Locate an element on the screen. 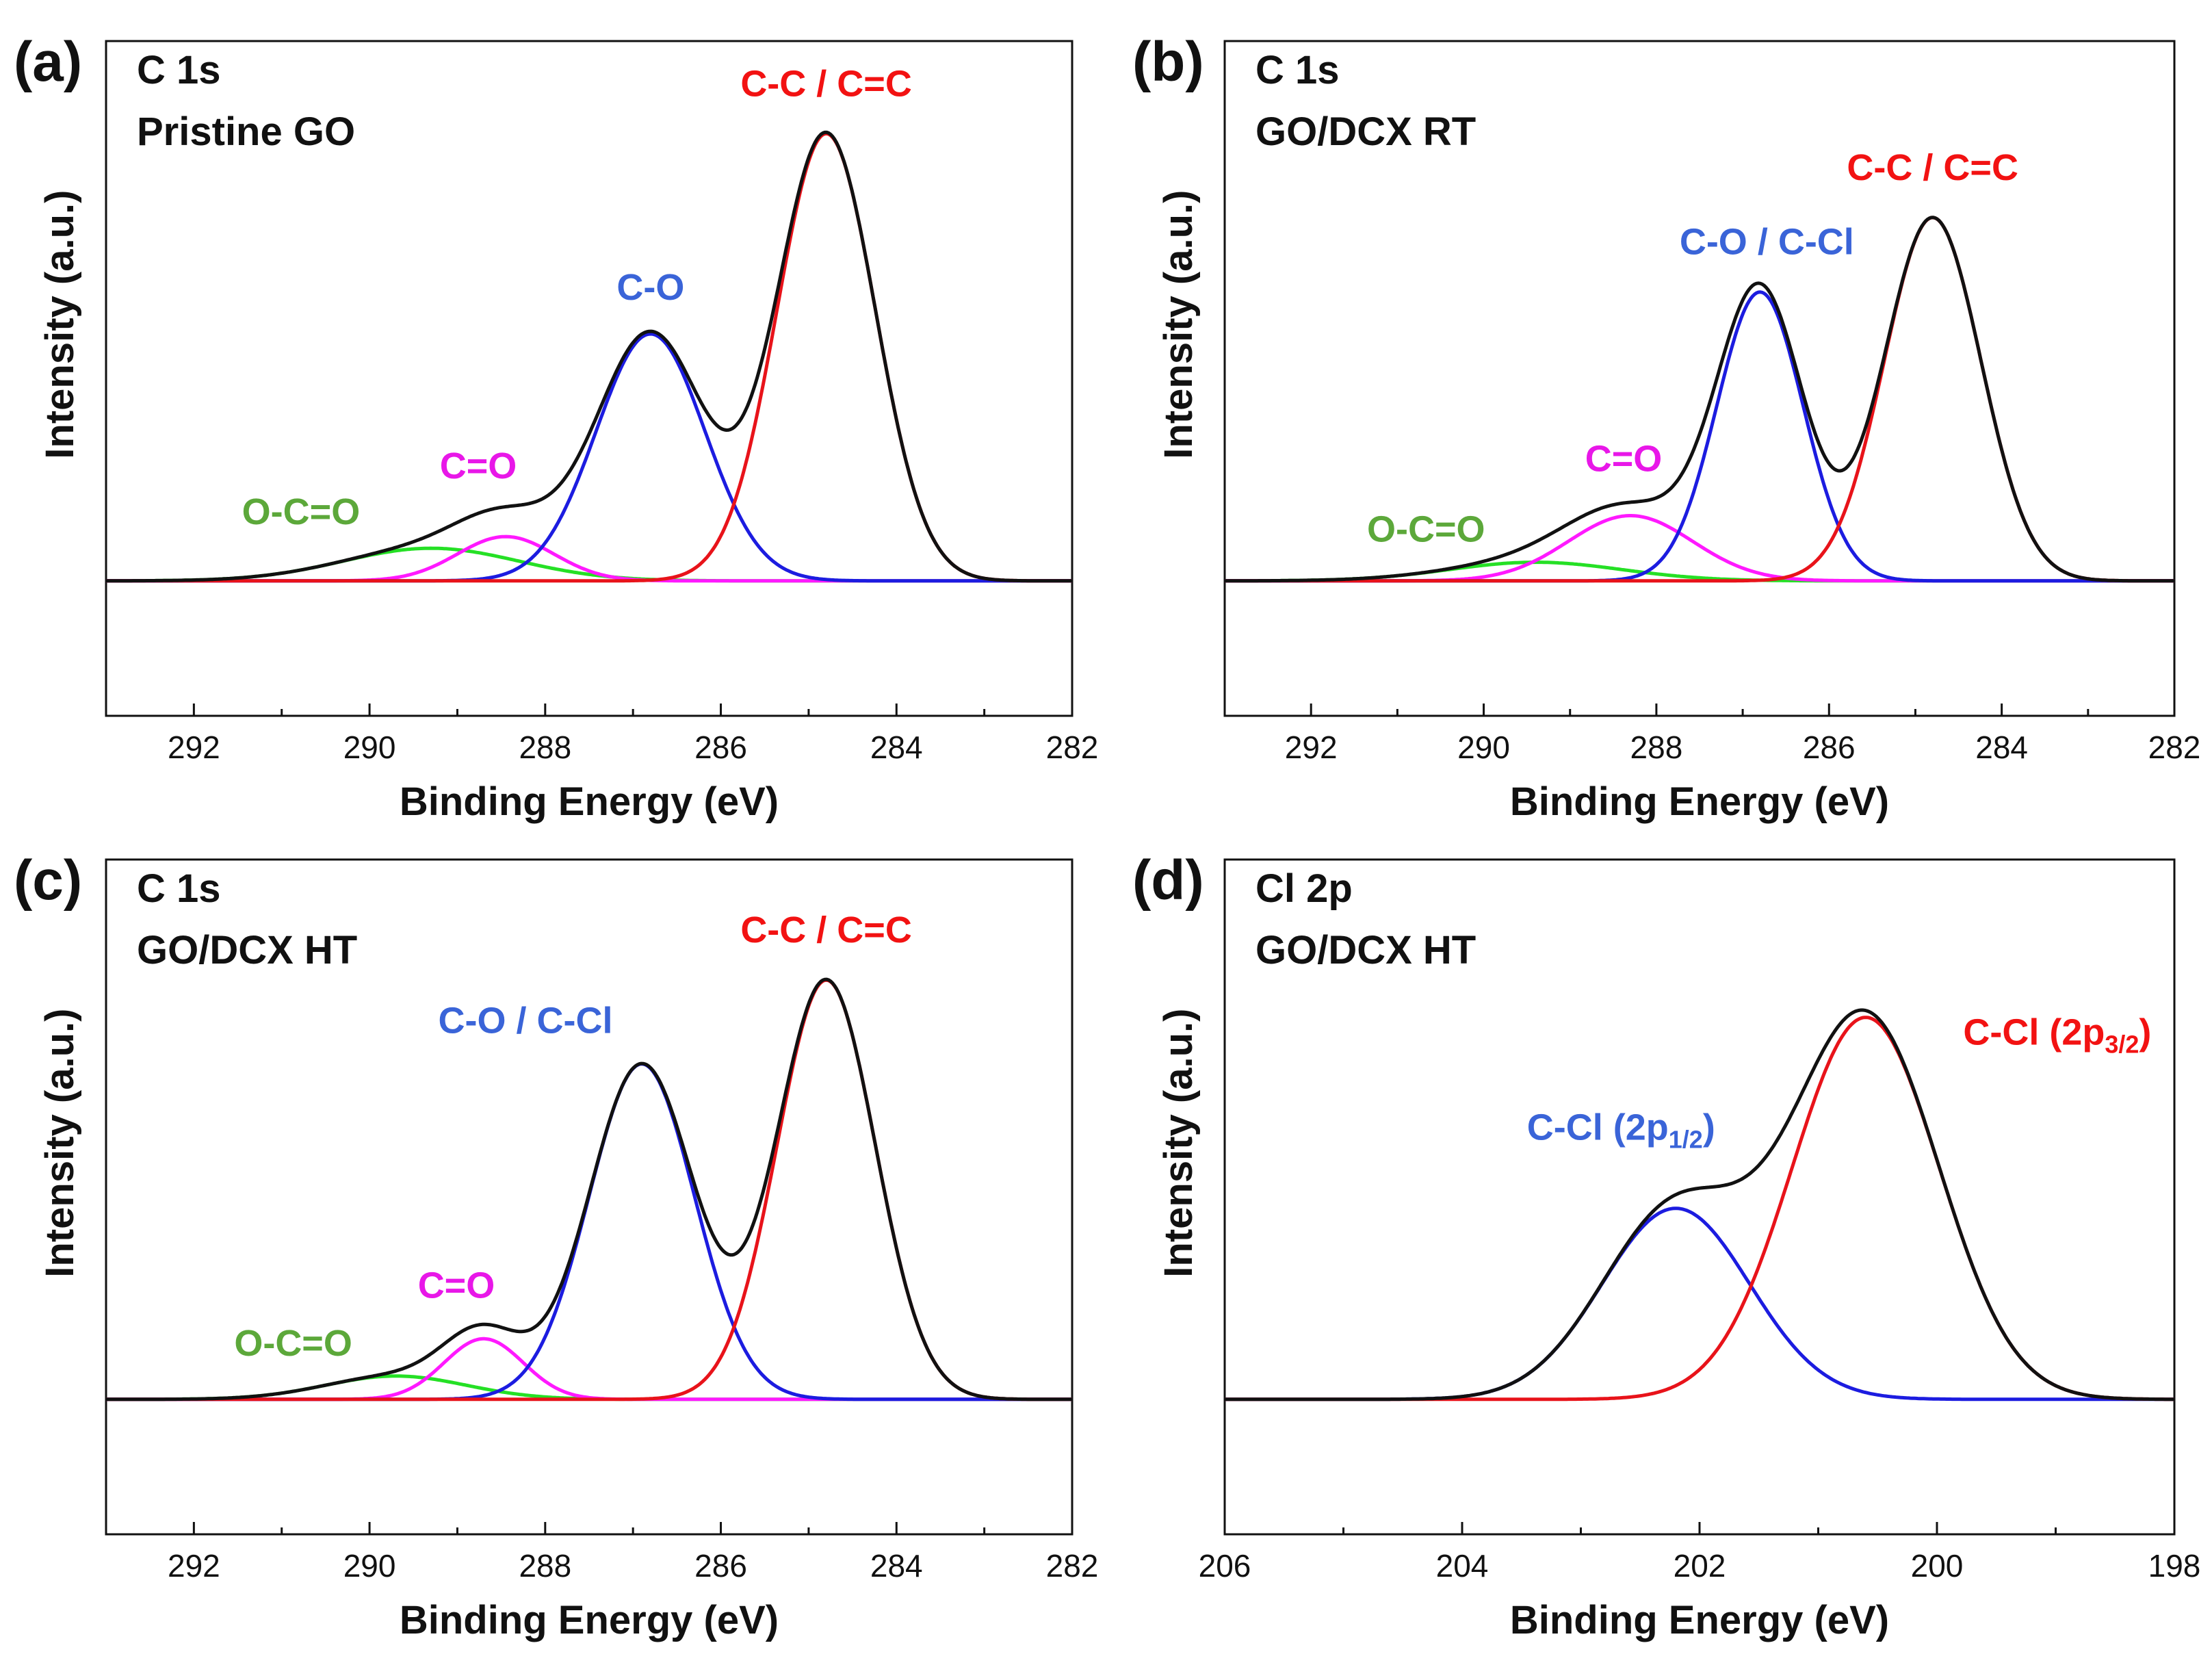  panel-title-line: GO/DCX RT is located at coordinates (1365, 131).